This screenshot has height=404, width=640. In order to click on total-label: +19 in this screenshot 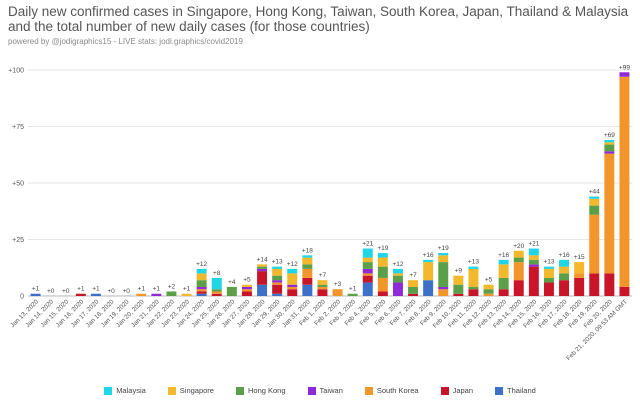, I will do `click(443, 248)`.